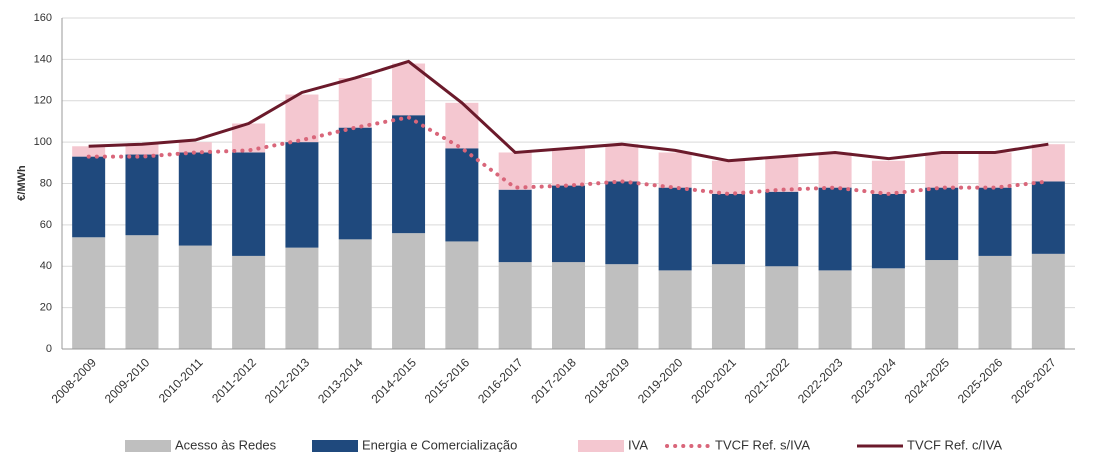 Image resolution: width=1094 pixels, height=454 pixels. I want to click on legend-label: TVCF Ref. s/IVA, so click(762, 444).